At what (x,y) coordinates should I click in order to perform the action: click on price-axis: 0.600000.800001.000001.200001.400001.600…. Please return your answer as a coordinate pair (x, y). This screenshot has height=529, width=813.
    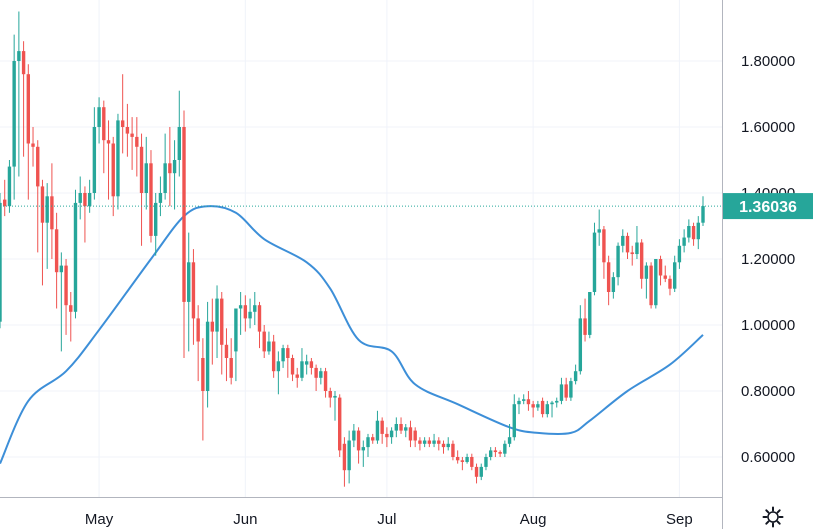
    Looking at the image, I should click on (768, 233).